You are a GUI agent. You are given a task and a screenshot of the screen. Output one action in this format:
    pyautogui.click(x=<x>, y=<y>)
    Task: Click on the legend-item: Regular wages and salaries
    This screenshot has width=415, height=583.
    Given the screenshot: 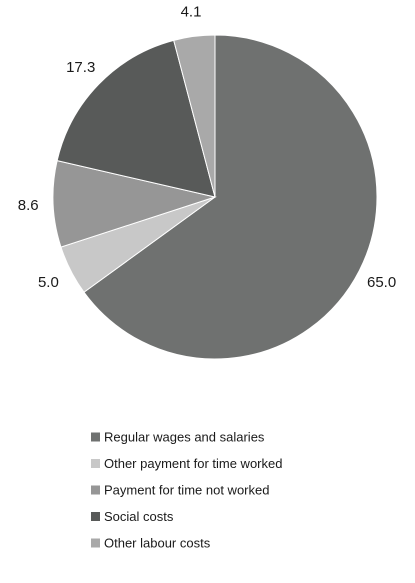 What is the action you would take?
    pyautogui.click(x=178, y=437)
    